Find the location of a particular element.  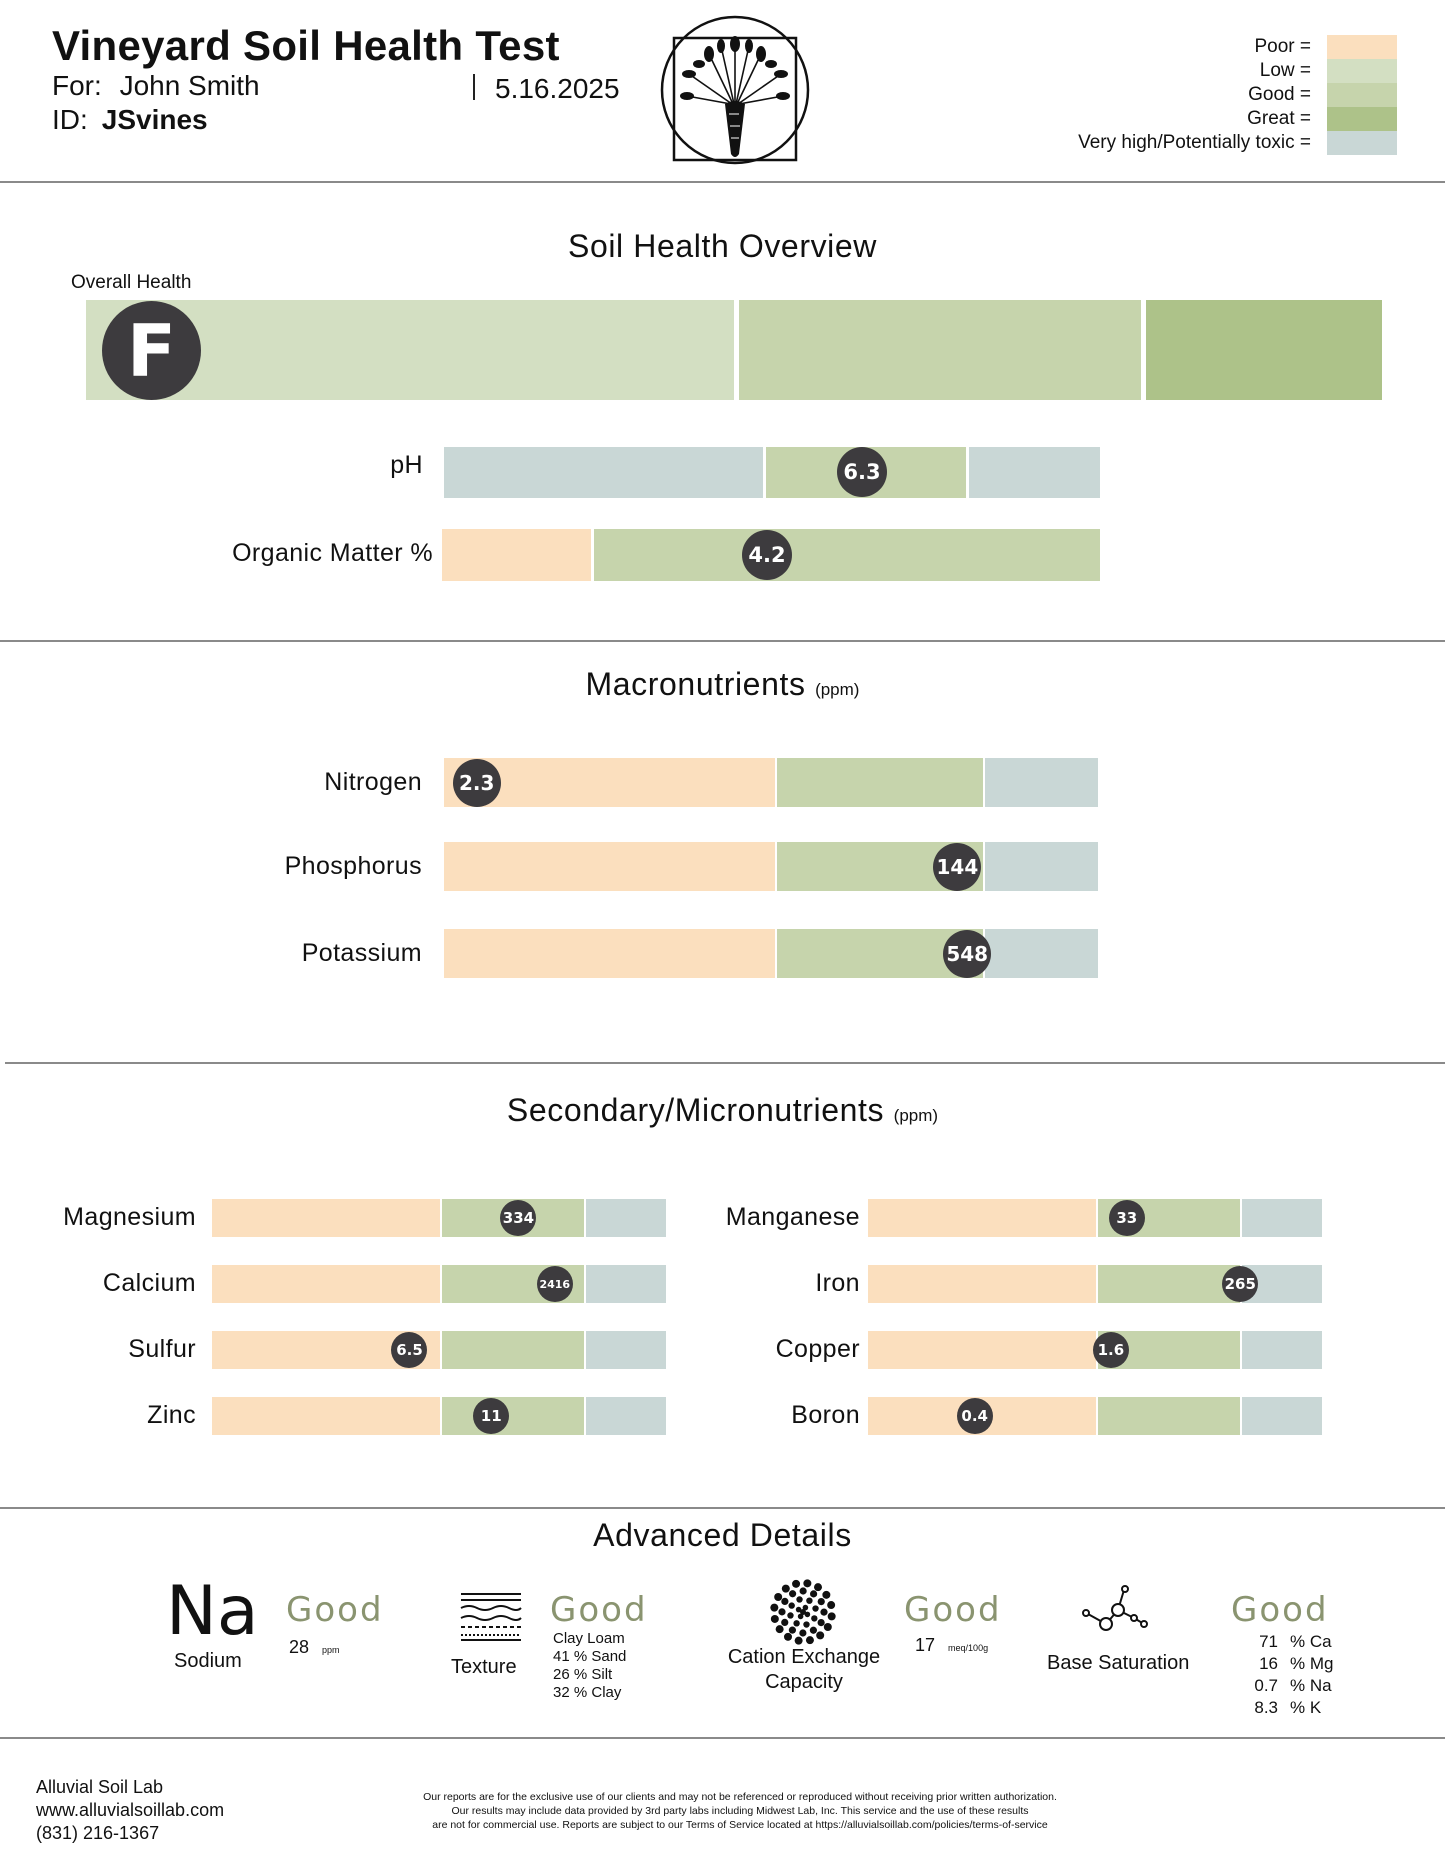

legend-item: Great = is located at coordinates (1187, 119).